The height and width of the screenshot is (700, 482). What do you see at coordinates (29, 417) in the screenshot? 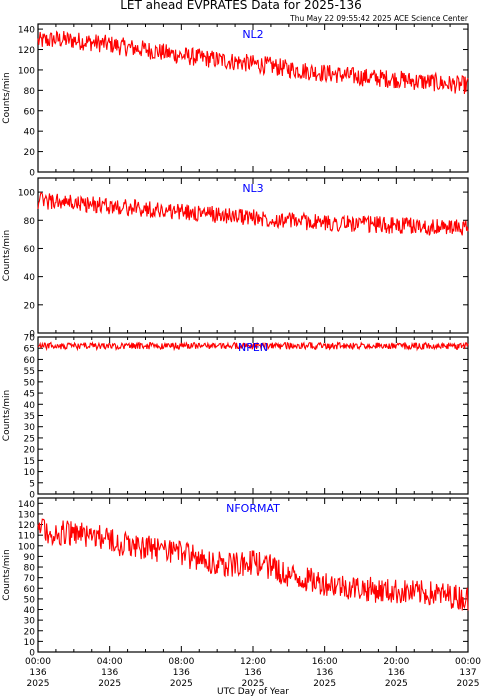
I see `y-tick-label: 35` at bounding box center [29, 417].